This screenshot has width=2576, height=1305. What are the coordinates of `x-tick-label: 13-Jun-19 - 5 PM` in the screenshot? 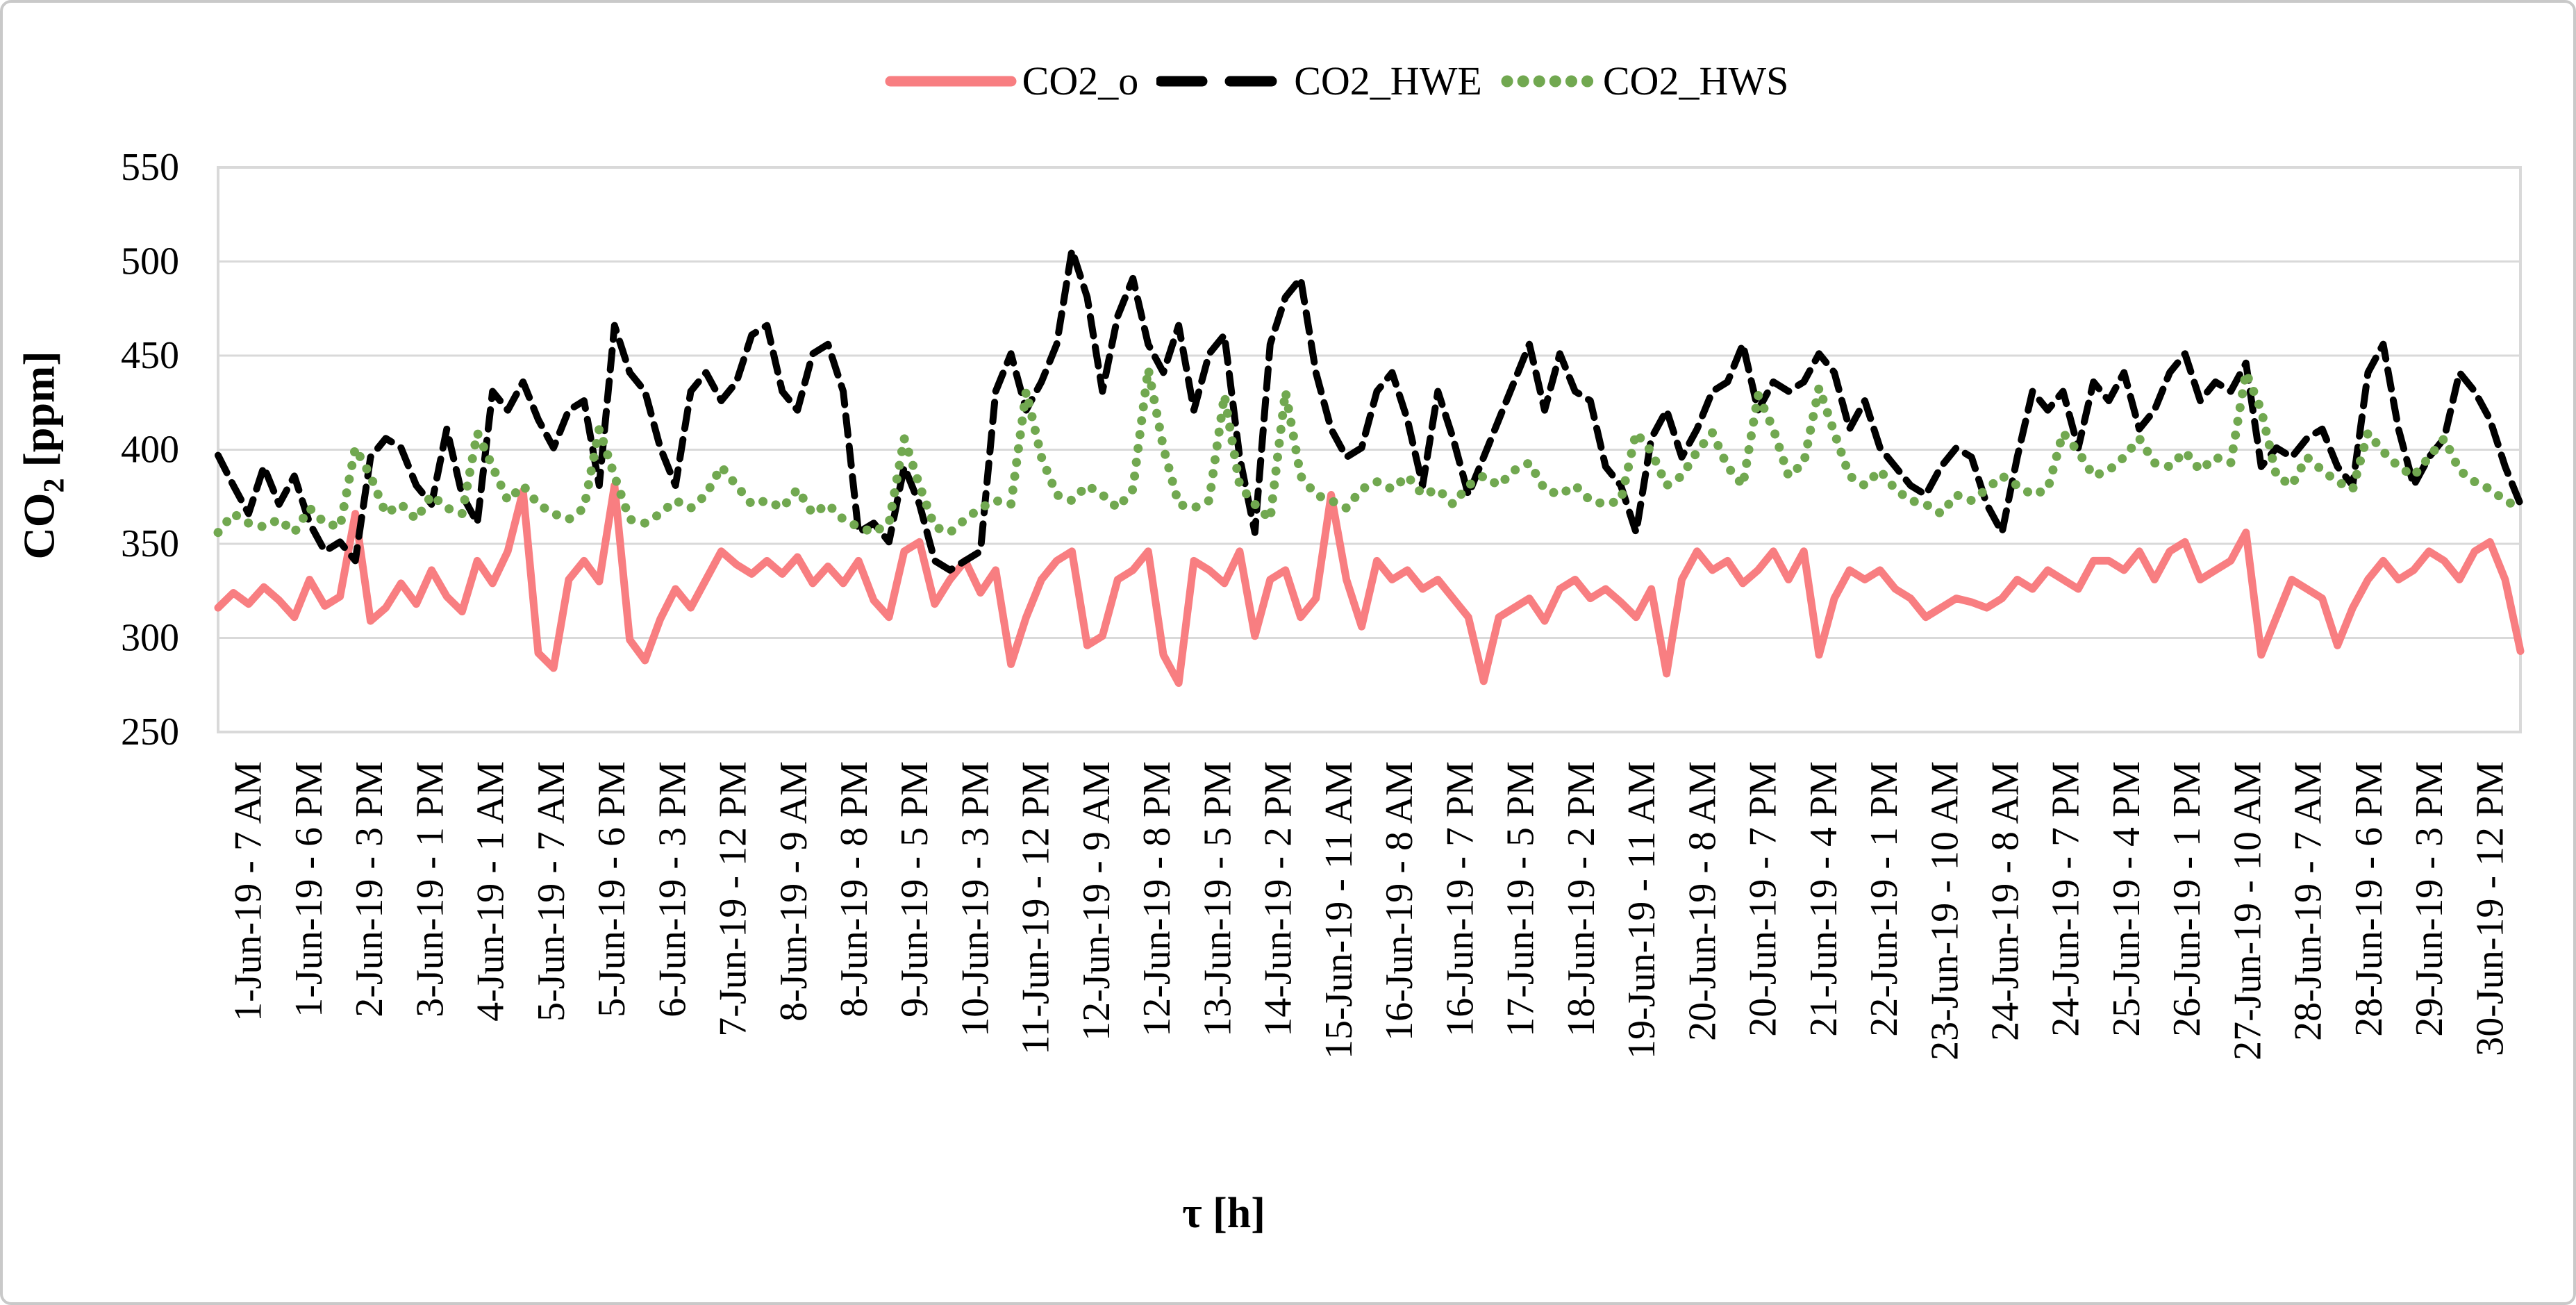 It's located at (1217, 899).